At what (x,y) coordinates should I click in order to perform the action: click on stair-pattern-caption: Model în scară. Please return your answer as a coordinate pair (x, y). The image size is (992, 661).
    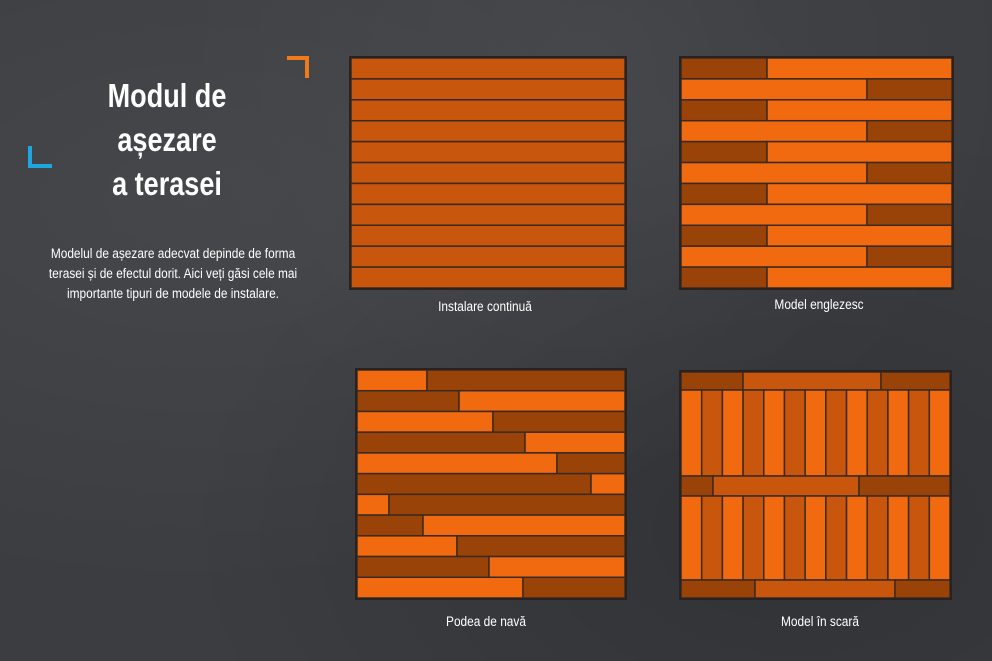
    Looking at the image, I should click on (820, 621).